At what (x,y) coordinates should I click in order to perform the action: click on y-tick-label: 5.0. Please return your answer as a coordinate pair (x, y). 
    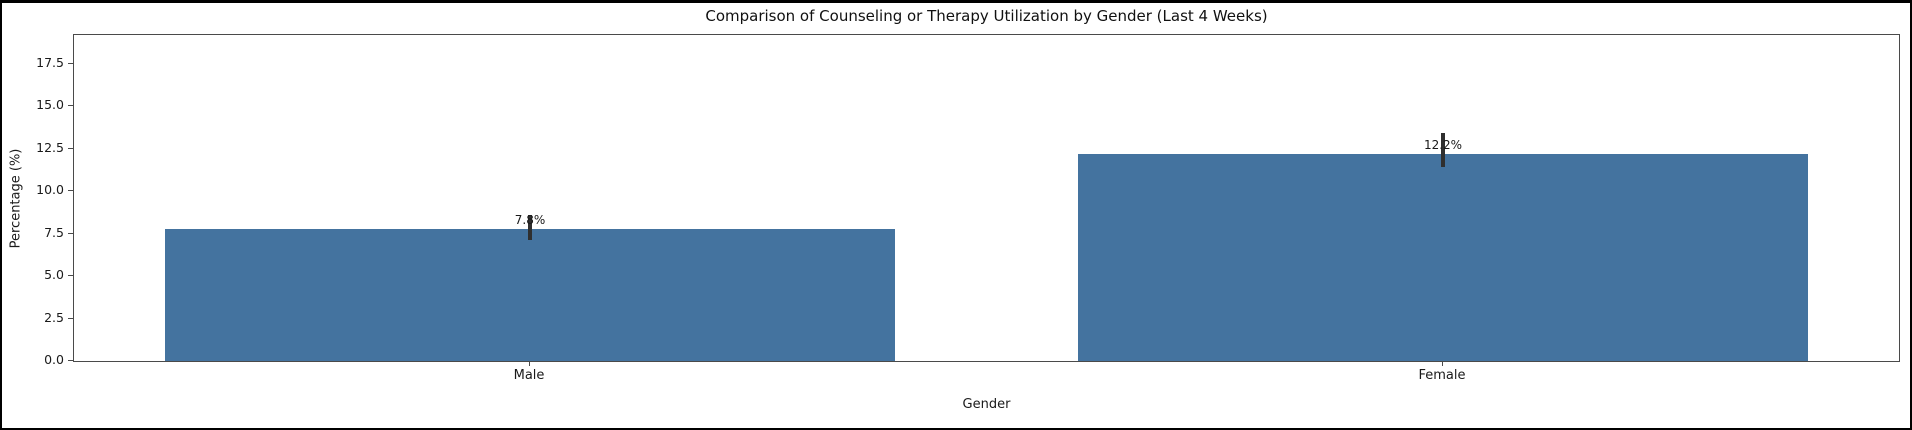
    Looking at the image, I should click on (54, 274).